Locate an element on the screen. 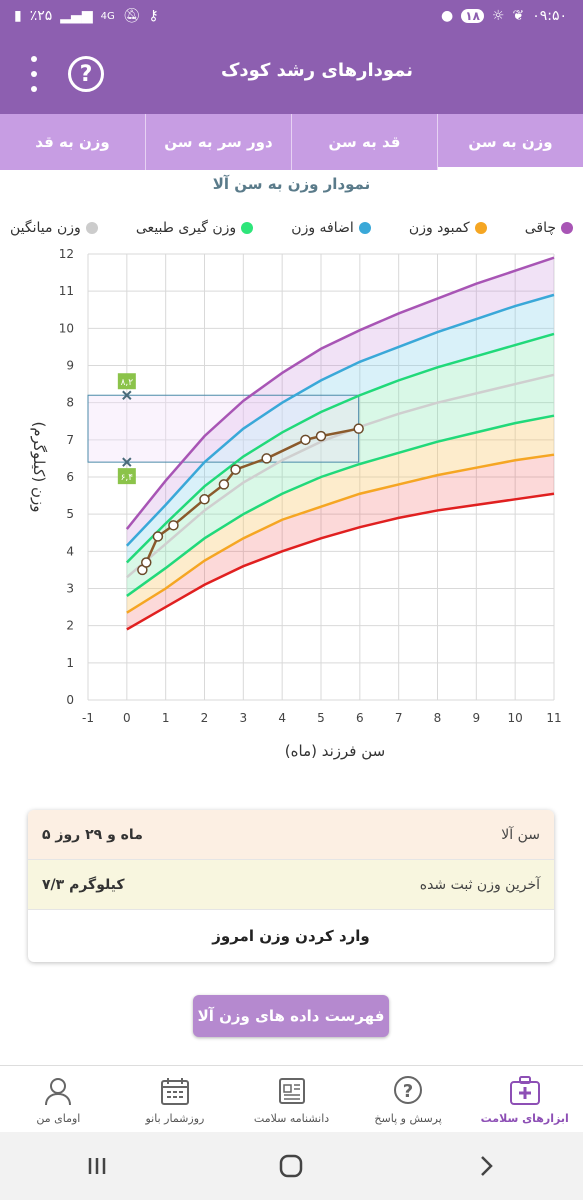 This screenshot has height=1200, width=583. status-right: ● ۱۸ ☼ ❦ ۰۹:۵۰ is located at coordinates (504, 16).